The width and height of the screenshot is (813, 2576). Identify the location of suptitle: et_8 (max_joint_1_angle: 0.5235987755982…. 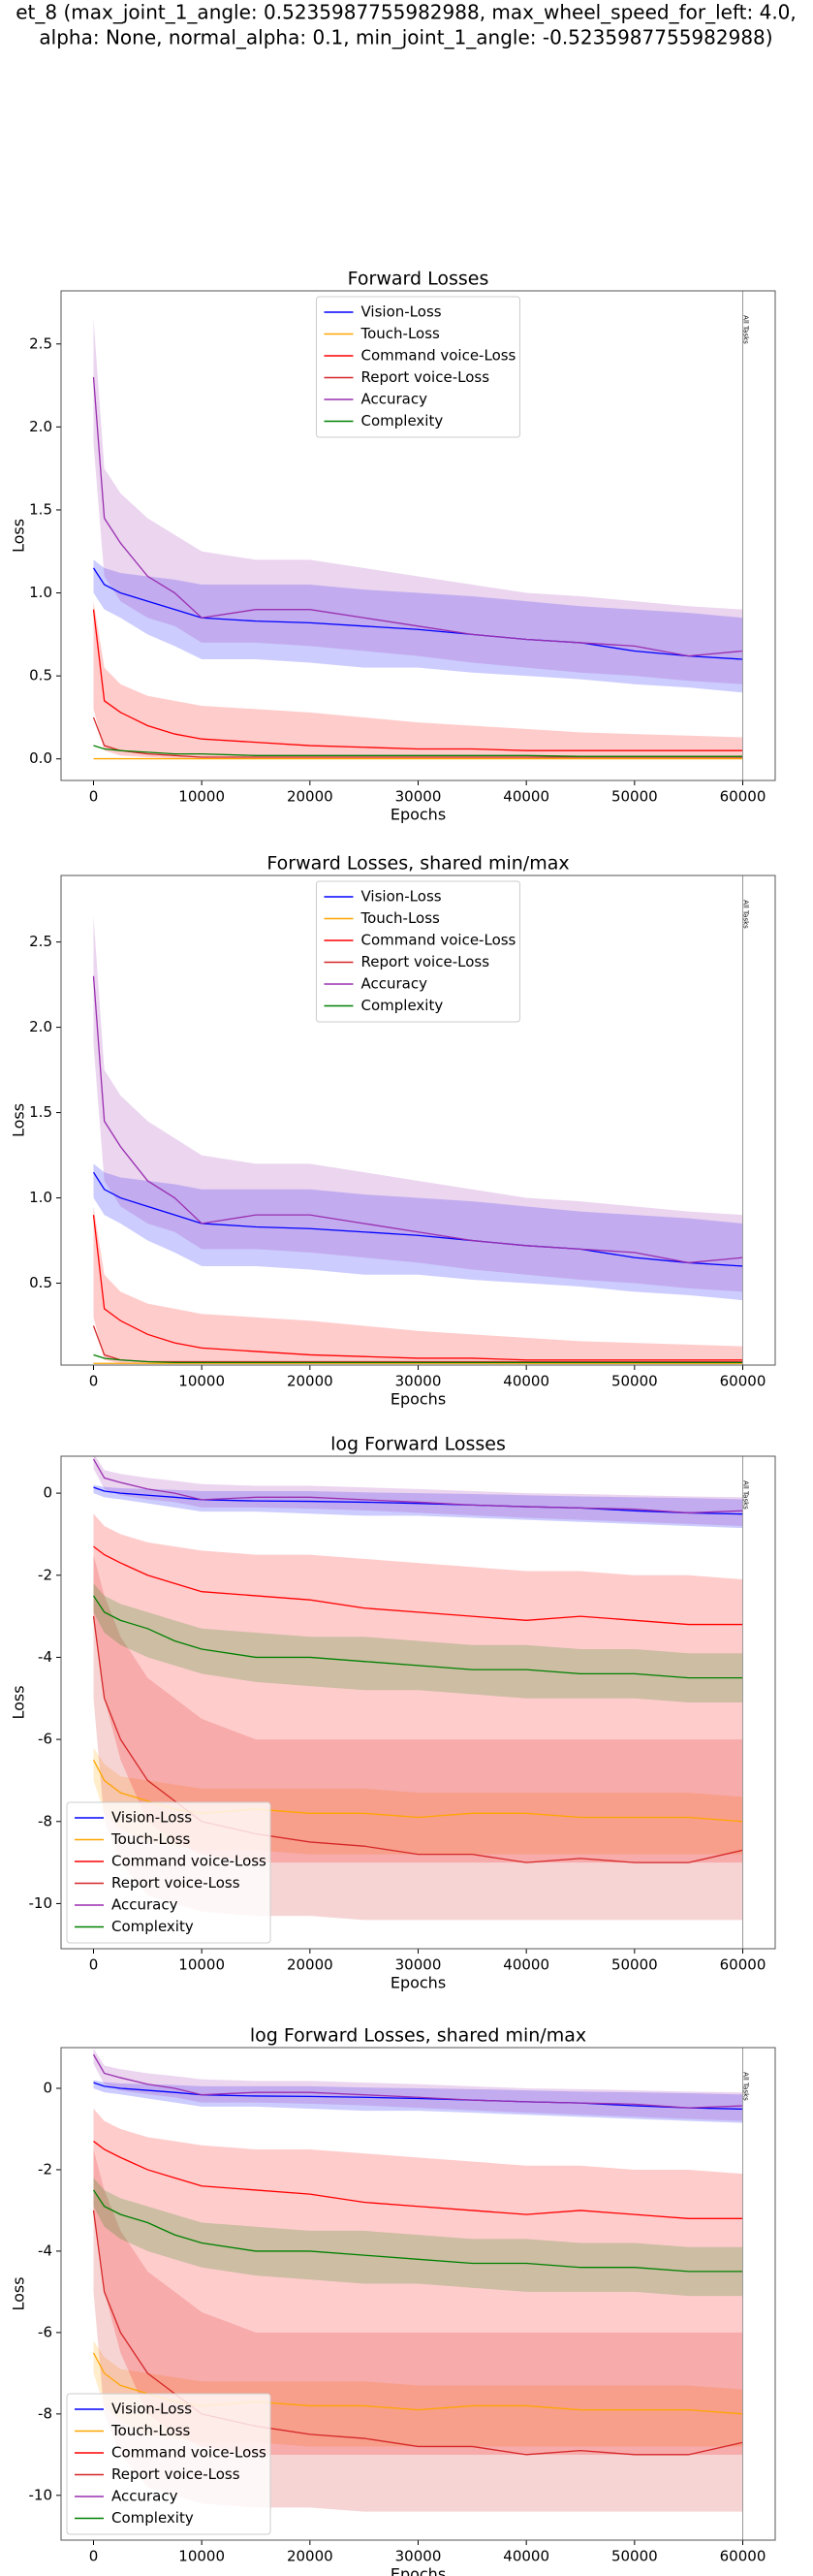
(406, 12).